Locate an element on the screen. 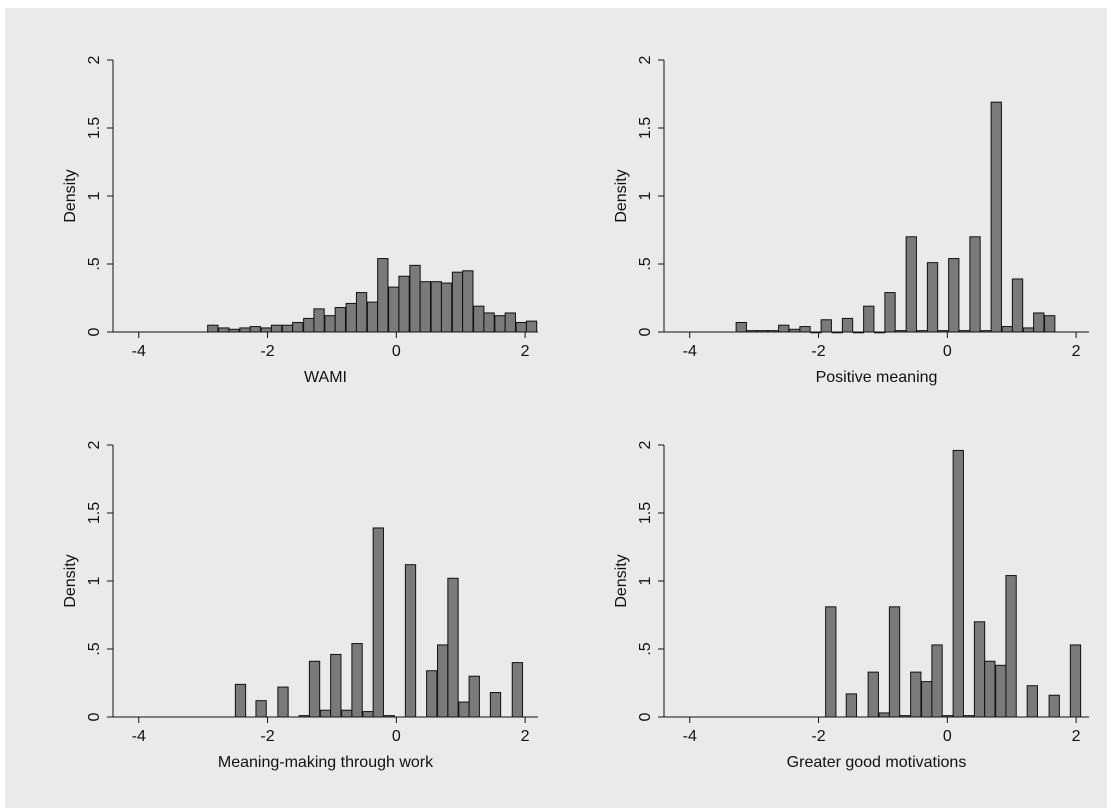 This screenshot has height=810, width=1112. x-axis-title: WAMI is located at coordinates (325, 377).